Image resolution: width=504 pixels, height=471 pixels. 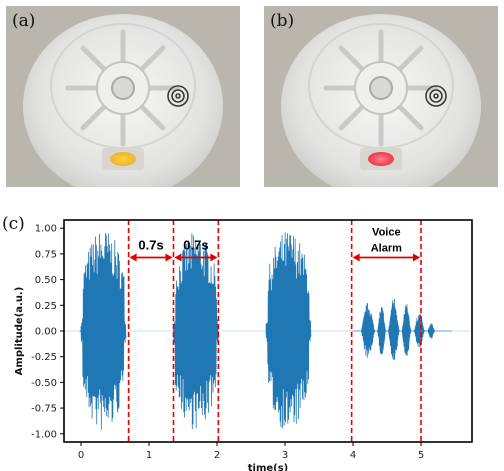 What do you see at coordinates (19, 331) in the screenshot?
I see `y-axis-label: Amplitude(a.u.)` at bounding box center [19, 331].